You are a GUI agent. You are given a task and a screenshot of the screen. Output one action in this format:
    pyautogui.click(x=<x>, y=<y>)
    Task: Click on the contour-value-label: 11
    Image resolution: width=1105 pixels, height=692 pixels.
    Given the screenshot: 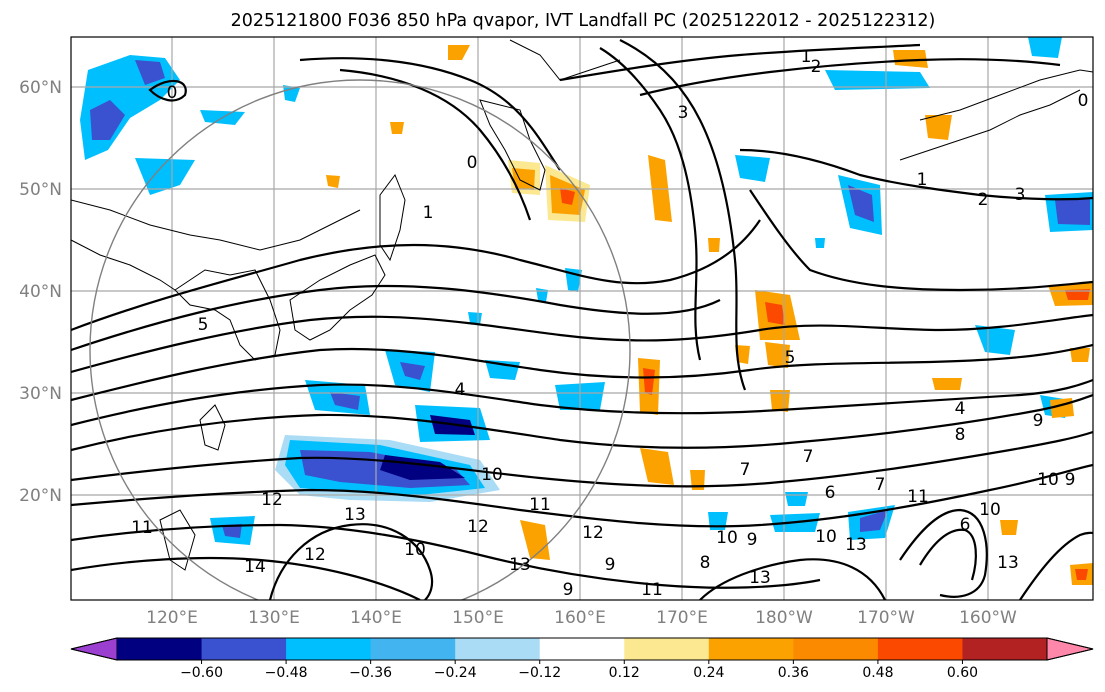 What is the action you would take?
    pyautogui.click(x=540, y=505)
    